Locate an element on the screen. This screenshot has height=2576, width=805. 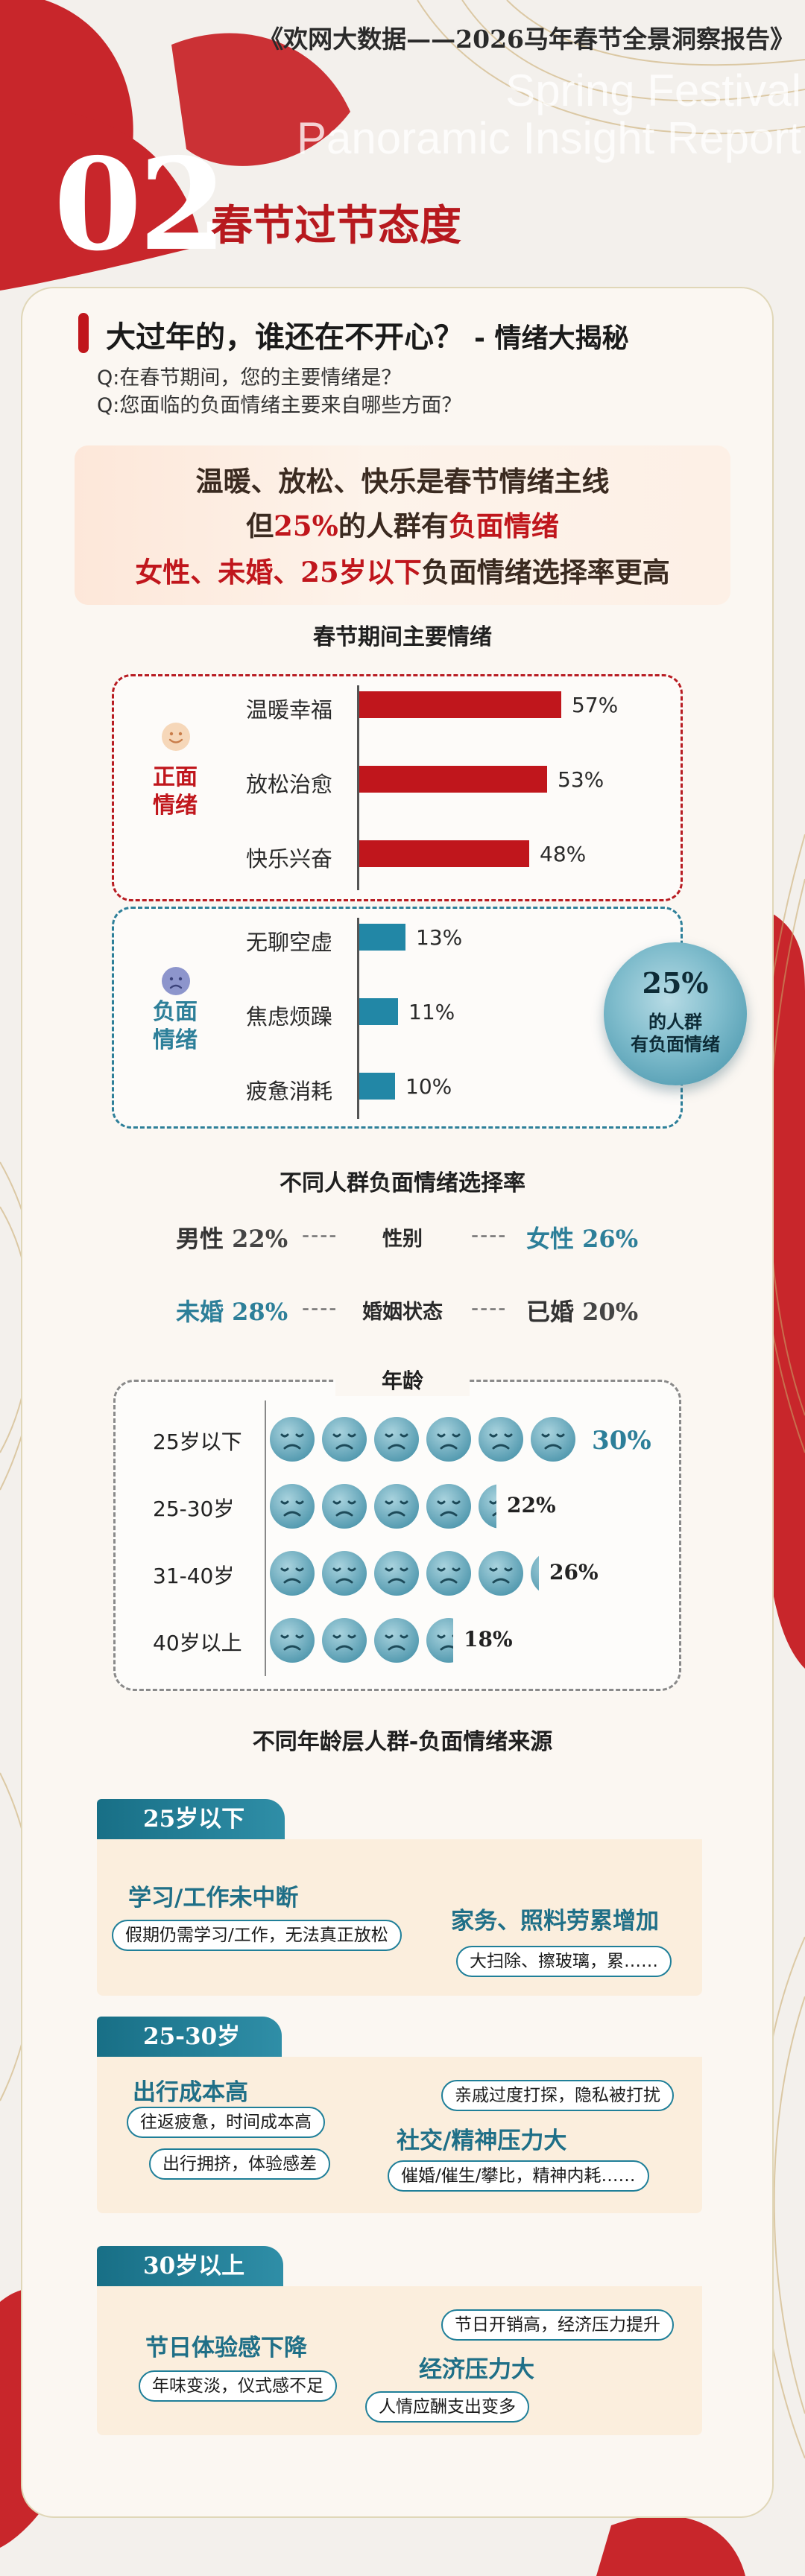
key-finding-negative: 负面情绪 is located at coordinates (504, 526).